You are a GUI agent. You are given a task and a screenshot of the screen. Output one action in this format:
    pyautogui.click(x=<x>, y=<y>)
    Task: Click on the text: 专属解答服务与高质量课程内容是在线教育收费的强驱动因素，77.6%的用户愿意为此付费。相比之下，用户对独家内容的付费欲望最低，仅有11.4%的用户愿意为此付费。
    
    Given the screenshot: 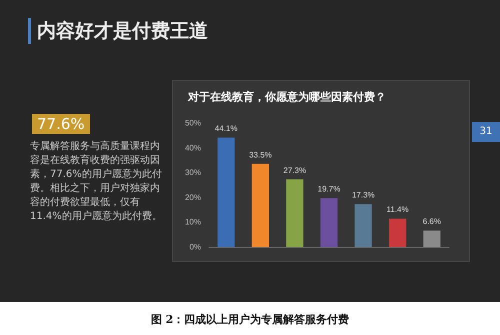 What is the action you would take?
    pyautogui.click(x=96, y=182)
    